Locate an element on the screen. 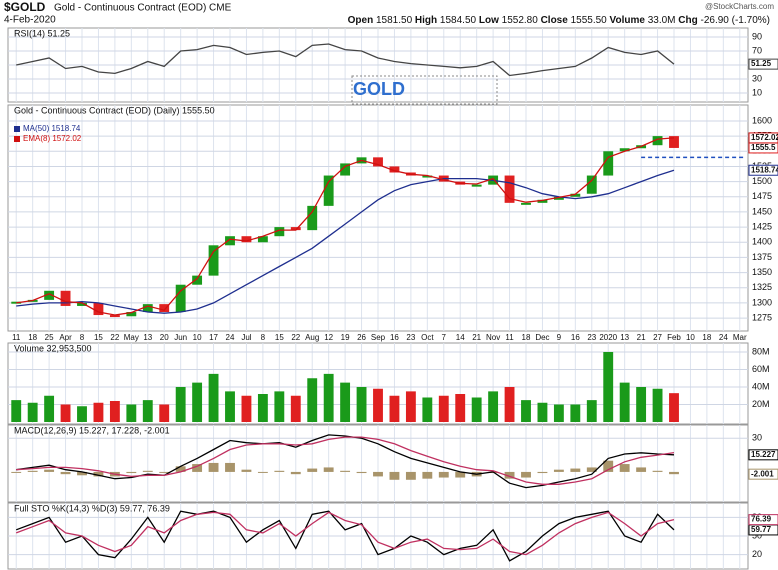 The image size is (778, 570). panel-label: RSI(14) 51.25 is located at coordinates (42, 33).